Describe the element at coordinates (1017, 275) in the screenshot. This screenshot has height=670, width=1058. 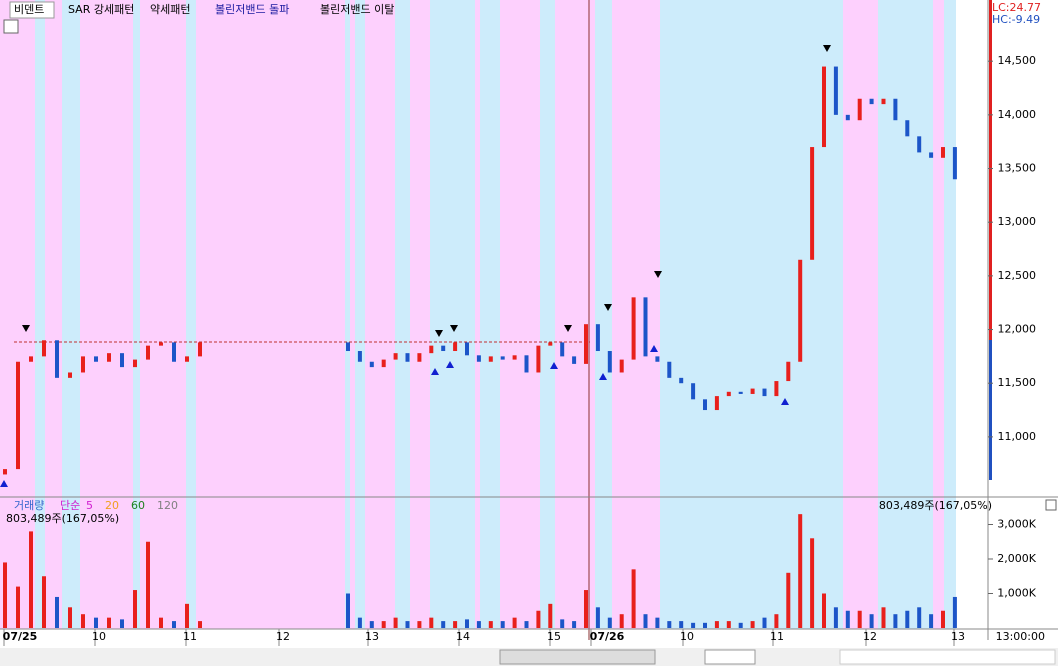
I see `y-tick-label: 12,500` at that location.